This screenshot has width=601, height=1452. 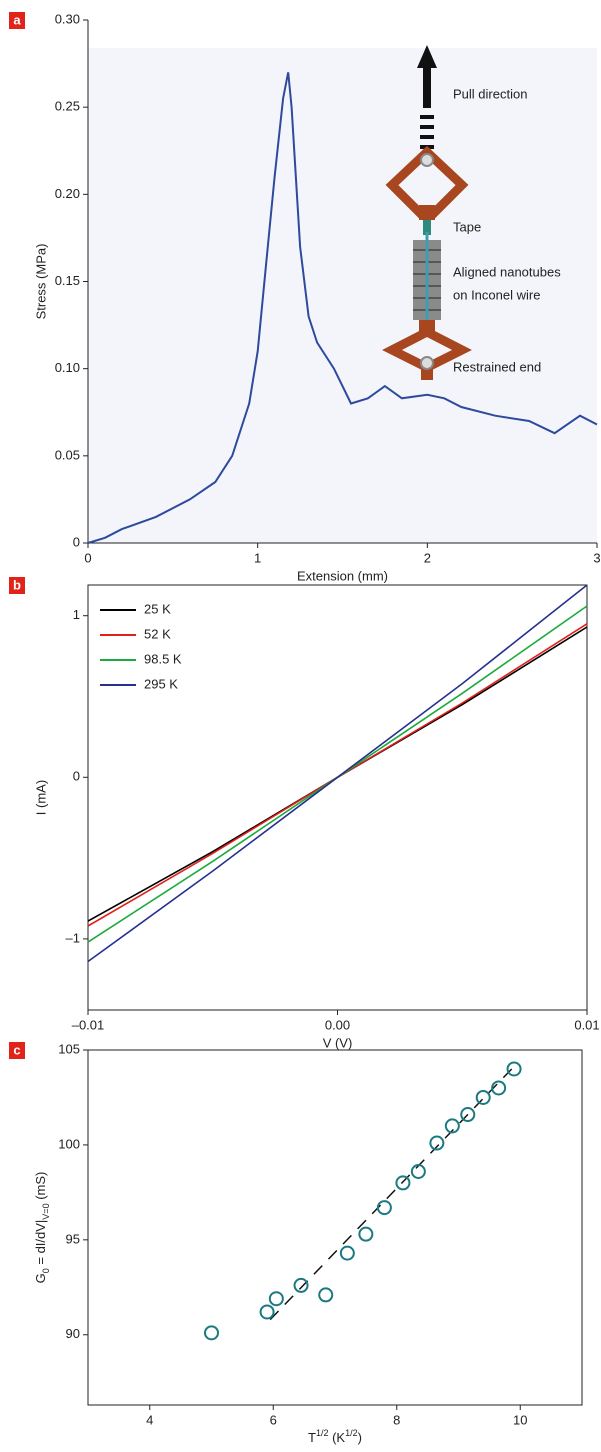 I want to click on y-tick-label: 105, so click(x=69, y=1048).